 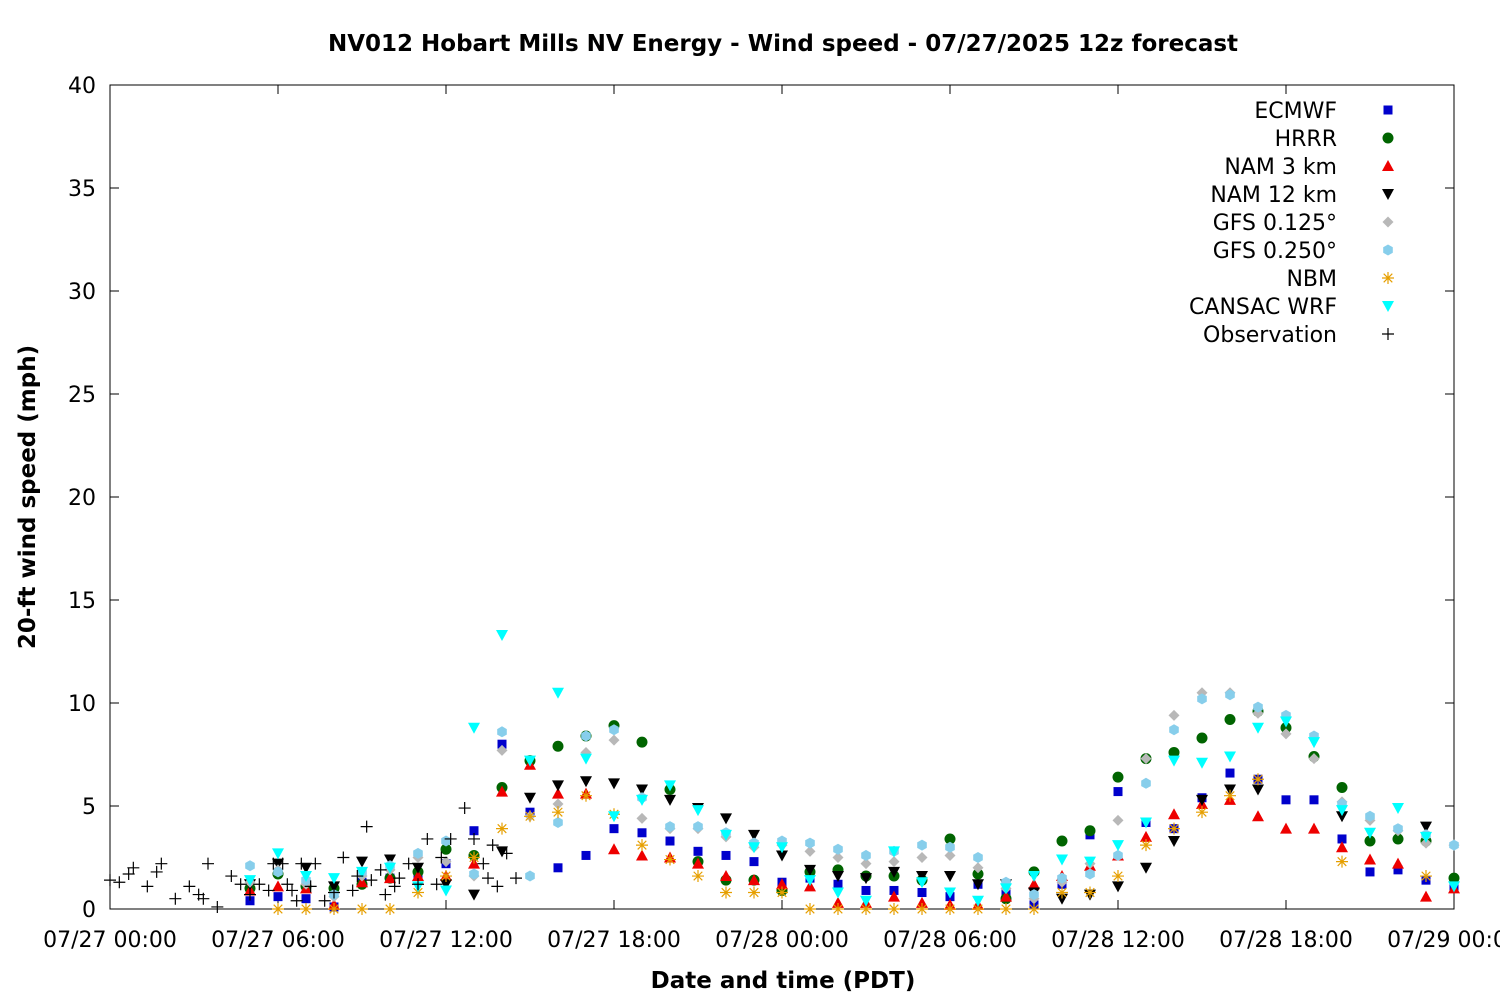 I want to click on x-tick-label: 07/27 12:00, so click(x=446, y=940).